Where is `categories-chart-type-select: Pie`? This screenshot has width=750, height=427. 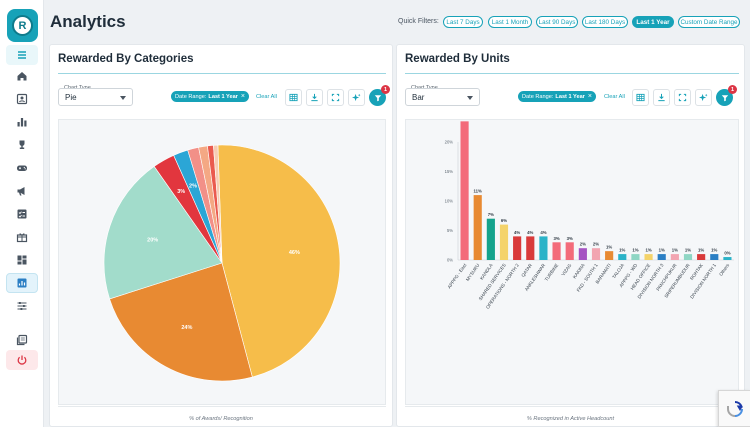
categories-chart-type-select: Pie is located at coordinates (95, 97).